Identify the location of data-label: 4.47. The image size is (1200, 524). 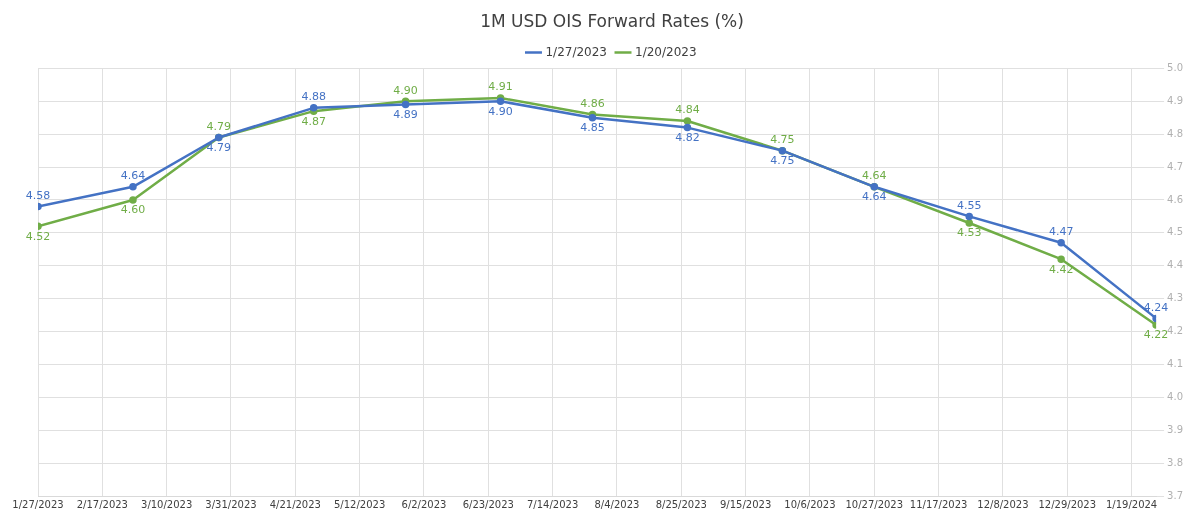
(1061, 232).